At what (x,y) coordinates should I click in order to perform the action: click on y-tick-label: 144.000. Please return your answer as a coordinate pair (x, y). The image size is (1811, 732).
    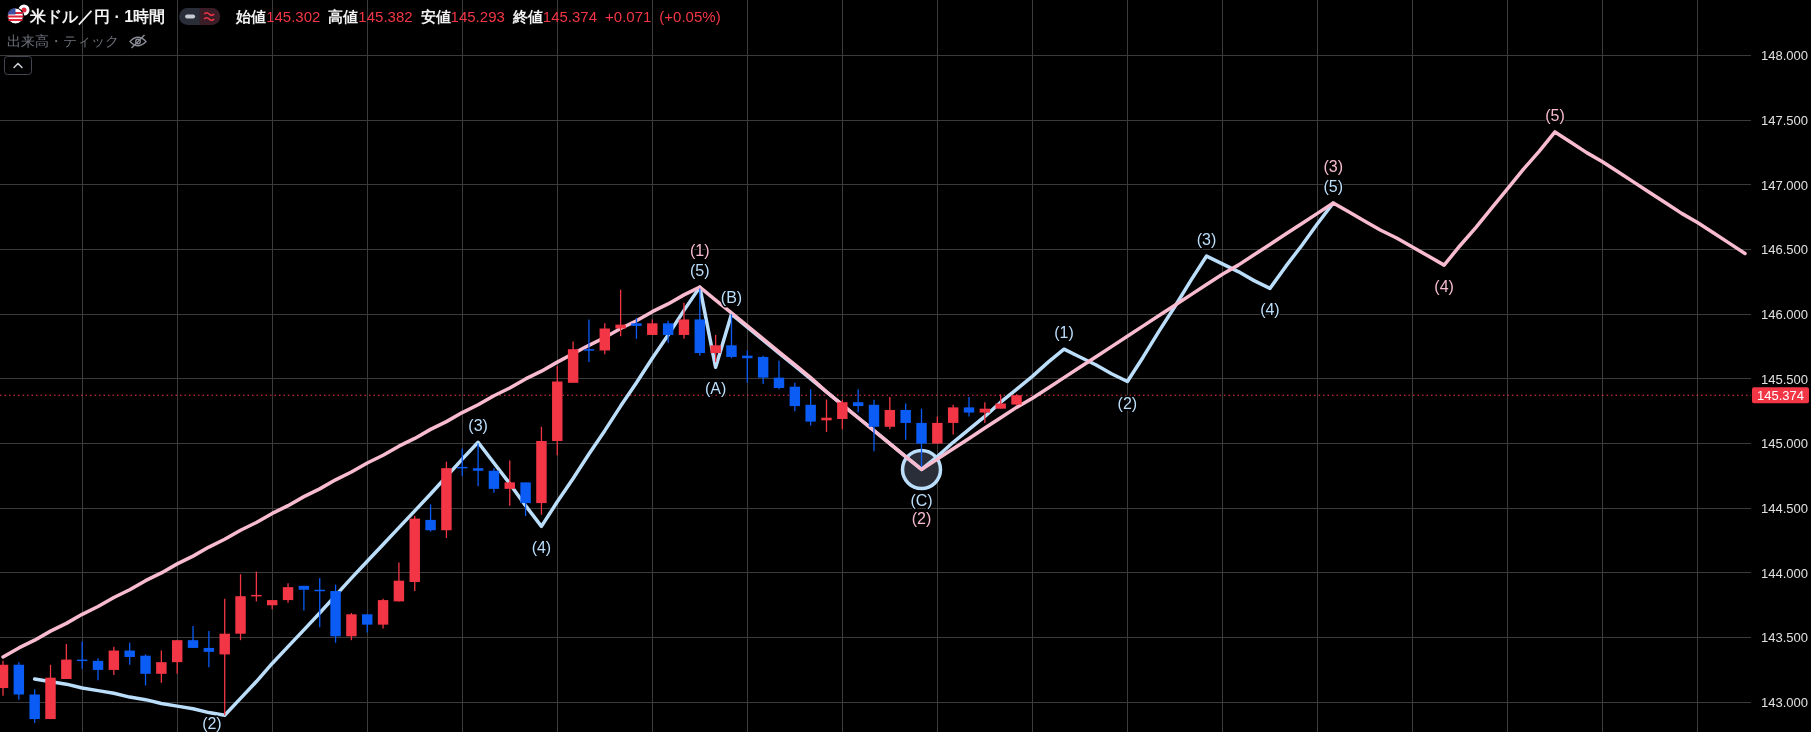
    Looking at the image, I should click on (1784, 573).